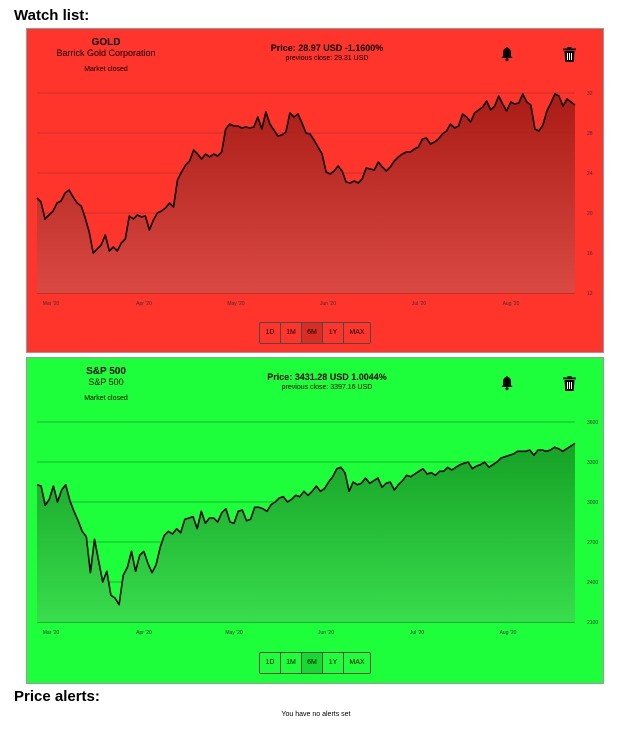  Describe the element at coordinates (592, 463) in the screenshot. I see `y-tick-label: 3300` at that location.